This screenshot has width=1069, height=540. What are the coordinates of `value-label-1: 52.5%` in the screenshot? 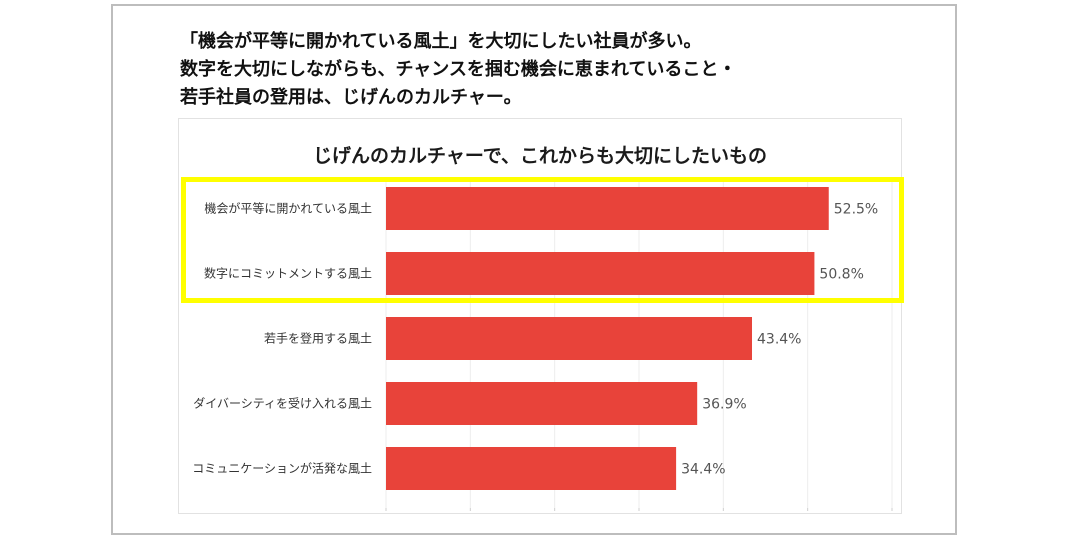 It's located at (856, 210).